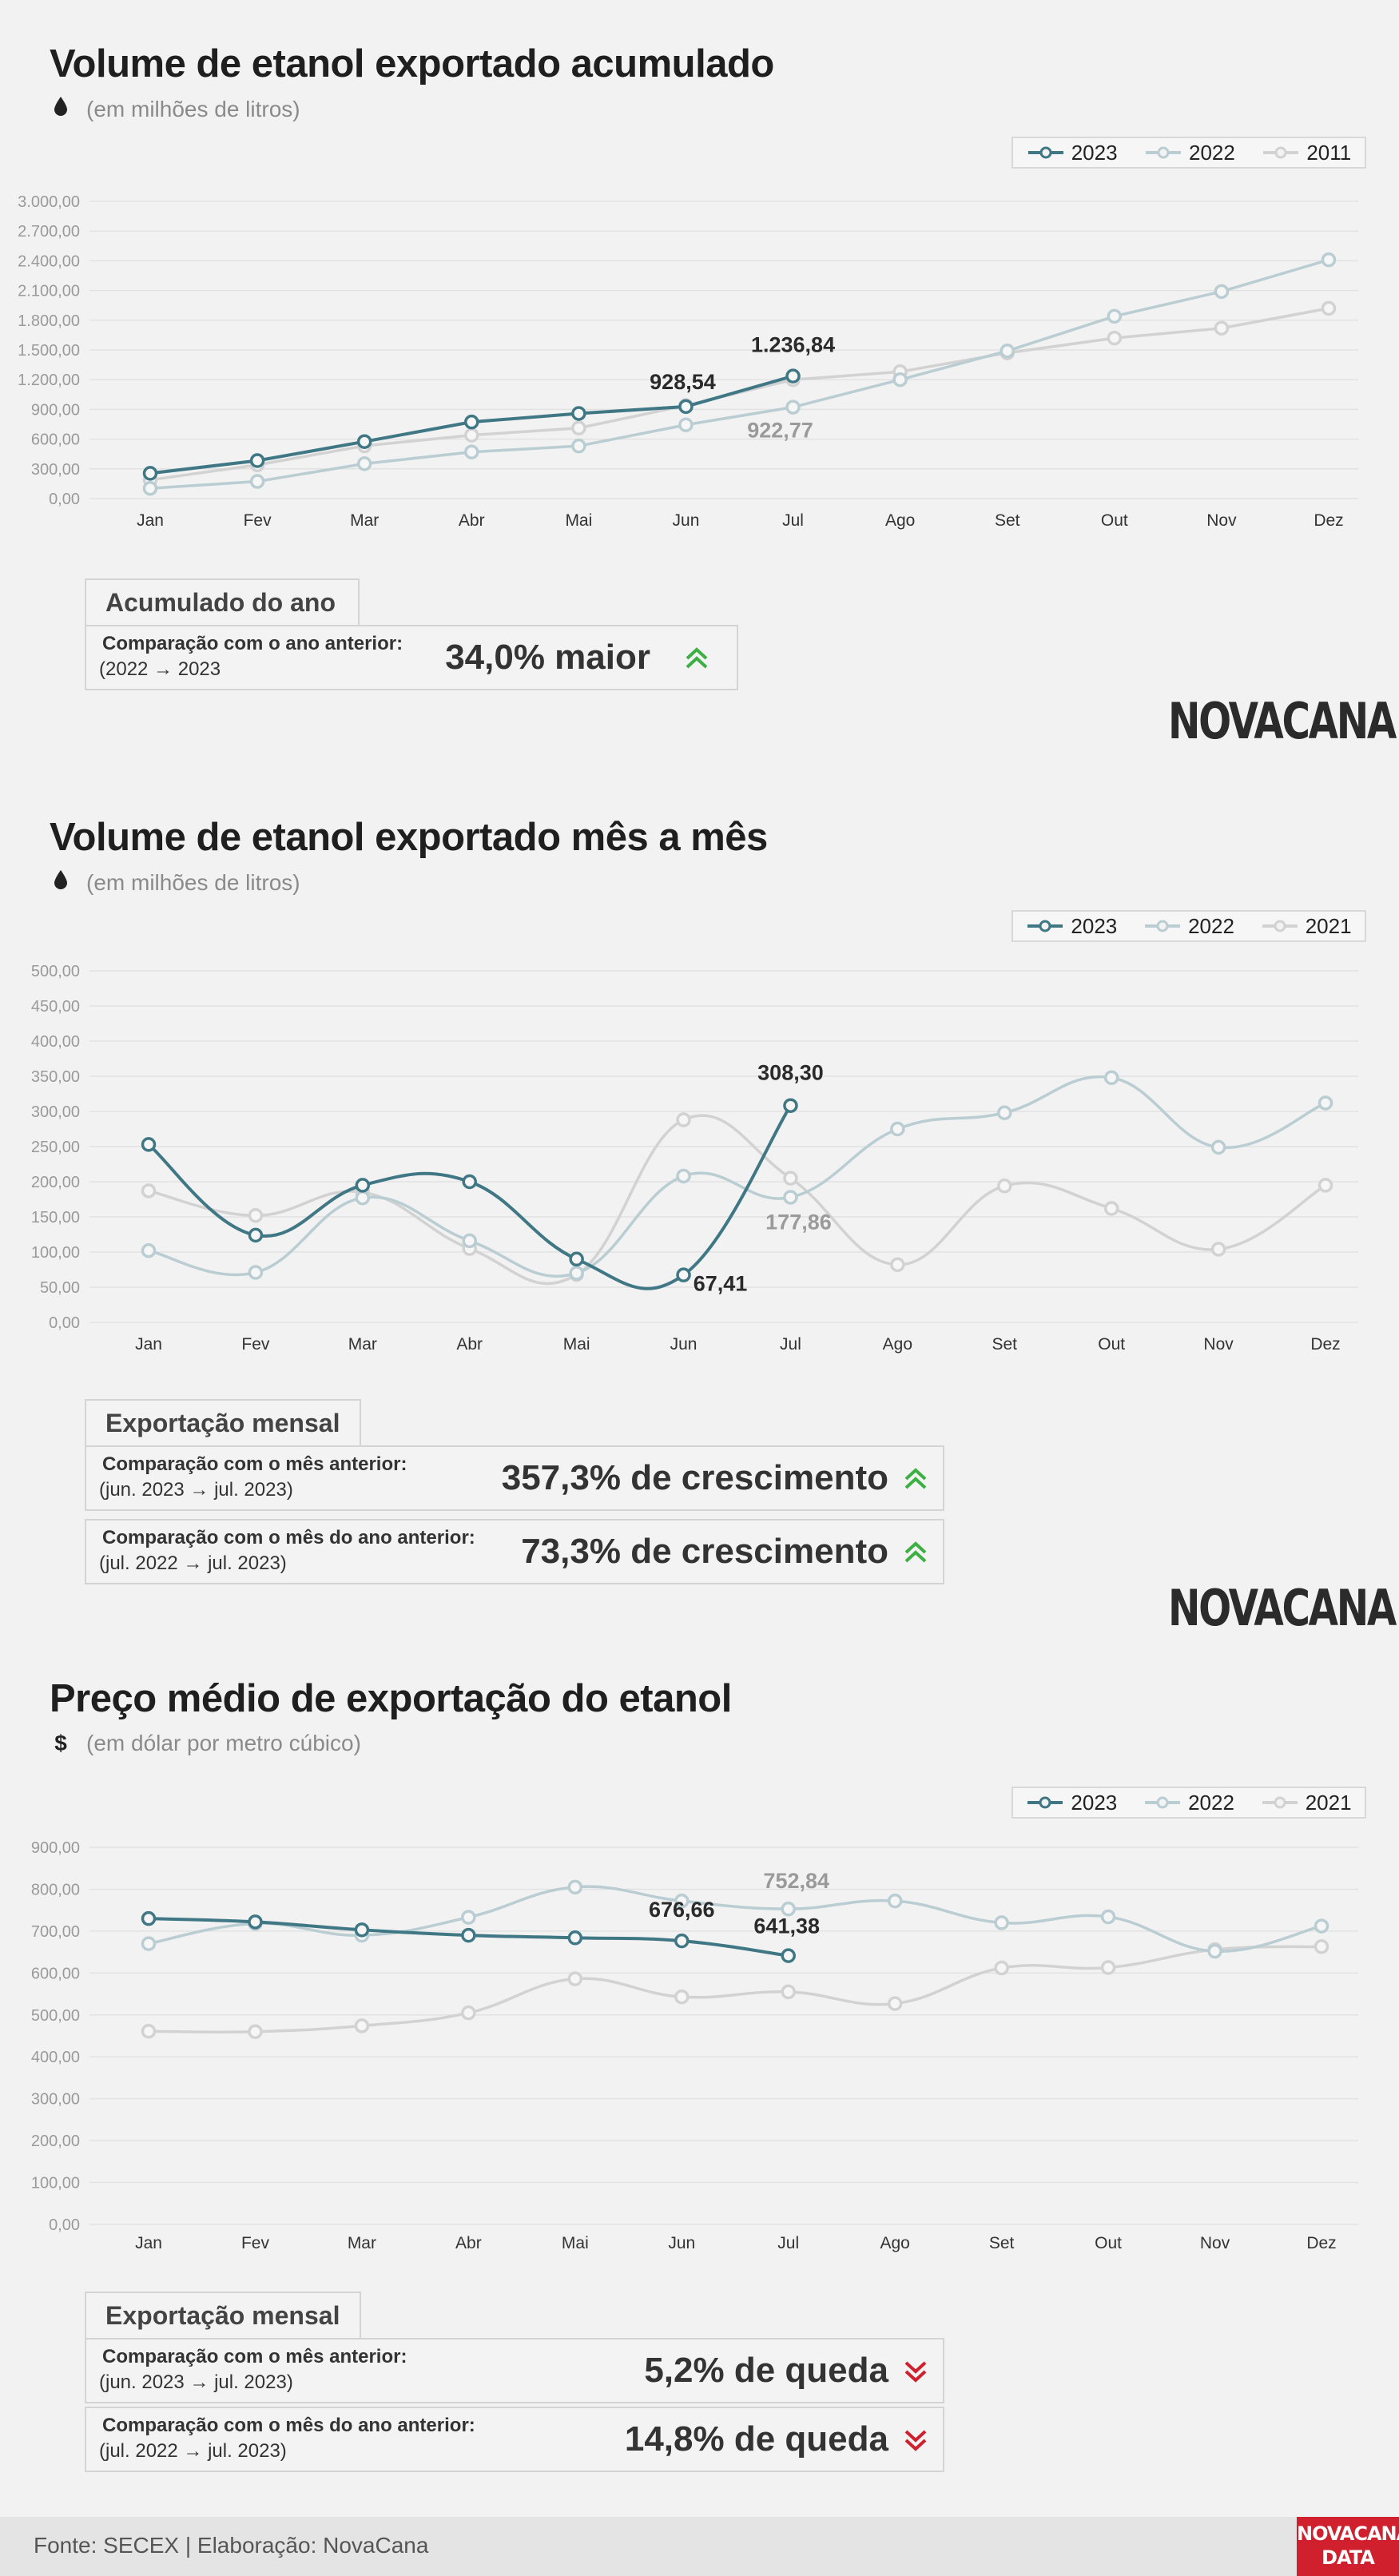 The image size is (1399, 2576). What do you see at coordinates (694, 1477) in the screenshot?
I see `comparison-value: 357,3% de crescimento` at bounding box center [694, 1477].